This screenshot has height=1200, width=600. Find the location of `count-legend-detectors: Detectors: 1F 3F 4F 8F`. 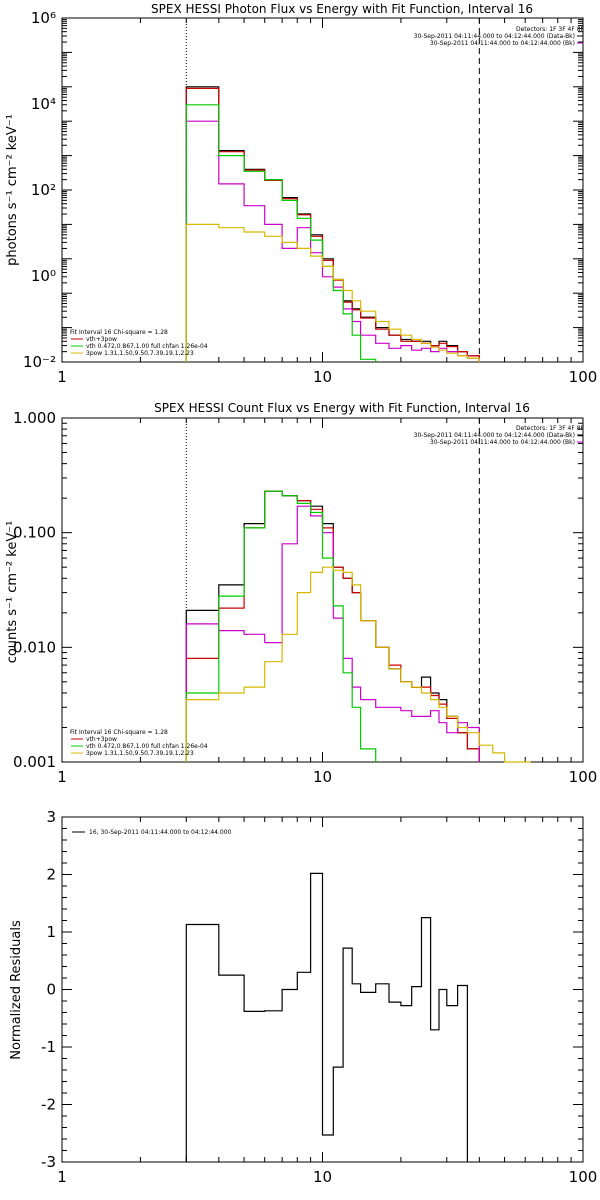

count-legend-detectors: Detectors: 1F 3F 4F 8F is located at coordinates (550, 428).